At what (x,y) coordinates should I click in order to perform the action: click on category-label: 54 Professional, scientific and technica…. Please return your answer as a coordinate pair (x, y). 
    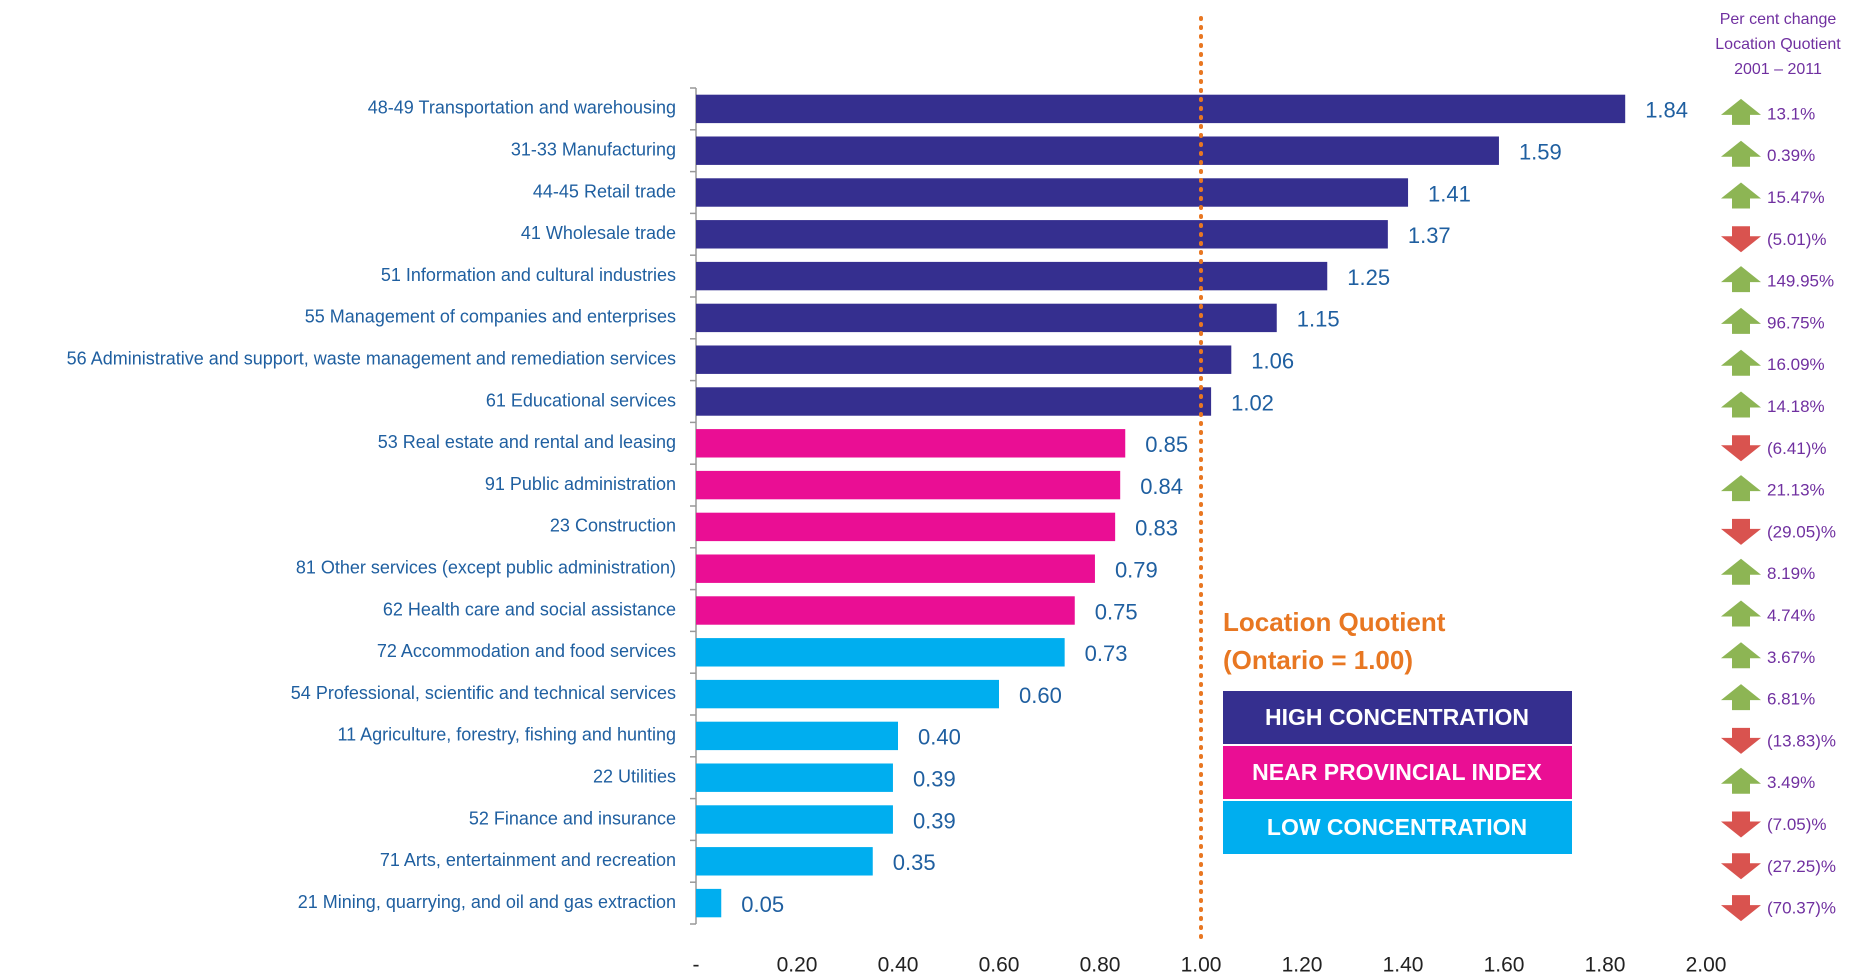
    Looking at the image, I should click on (483, 693).